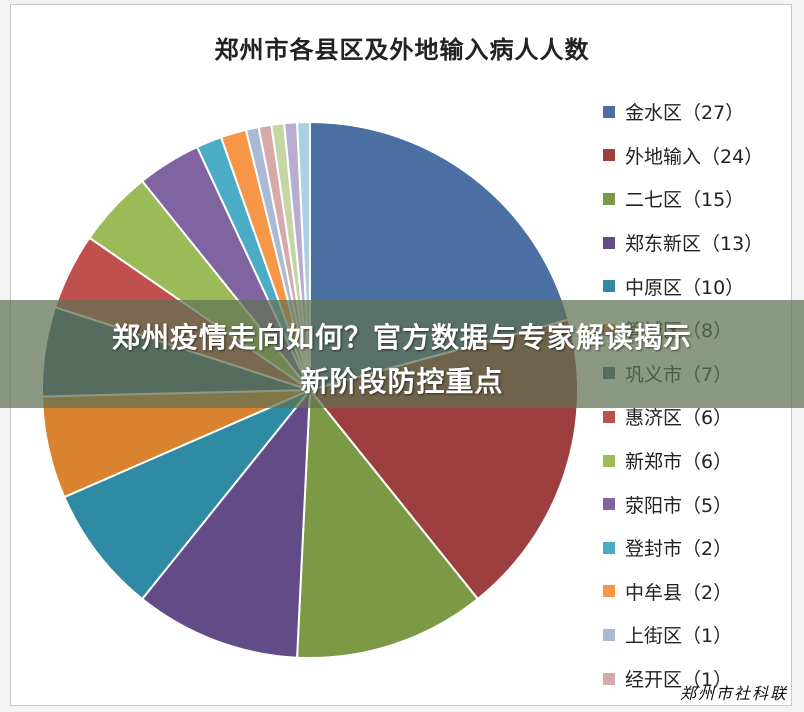 This screenshot has width=804, height=712. What do you see at coordinates (679, 680) in the screenshot?
I see `legend-label: 经开区（1）` at bounding box center [679, 680].